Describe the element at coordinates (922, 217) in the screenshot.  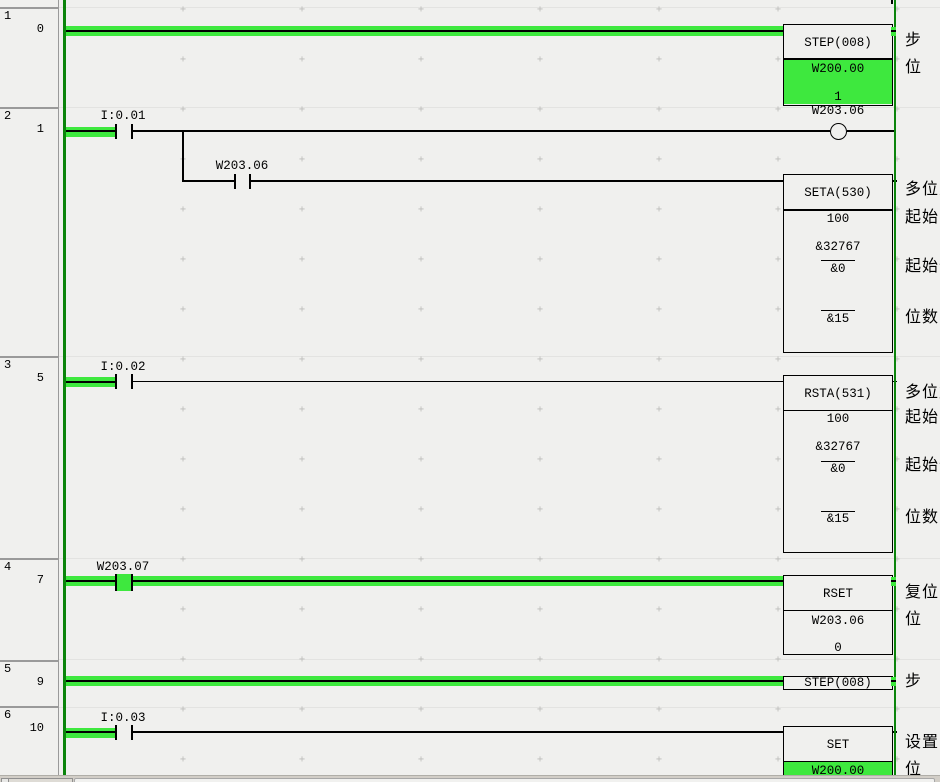
I see `annotation-seta-word: 起始字` at that location.